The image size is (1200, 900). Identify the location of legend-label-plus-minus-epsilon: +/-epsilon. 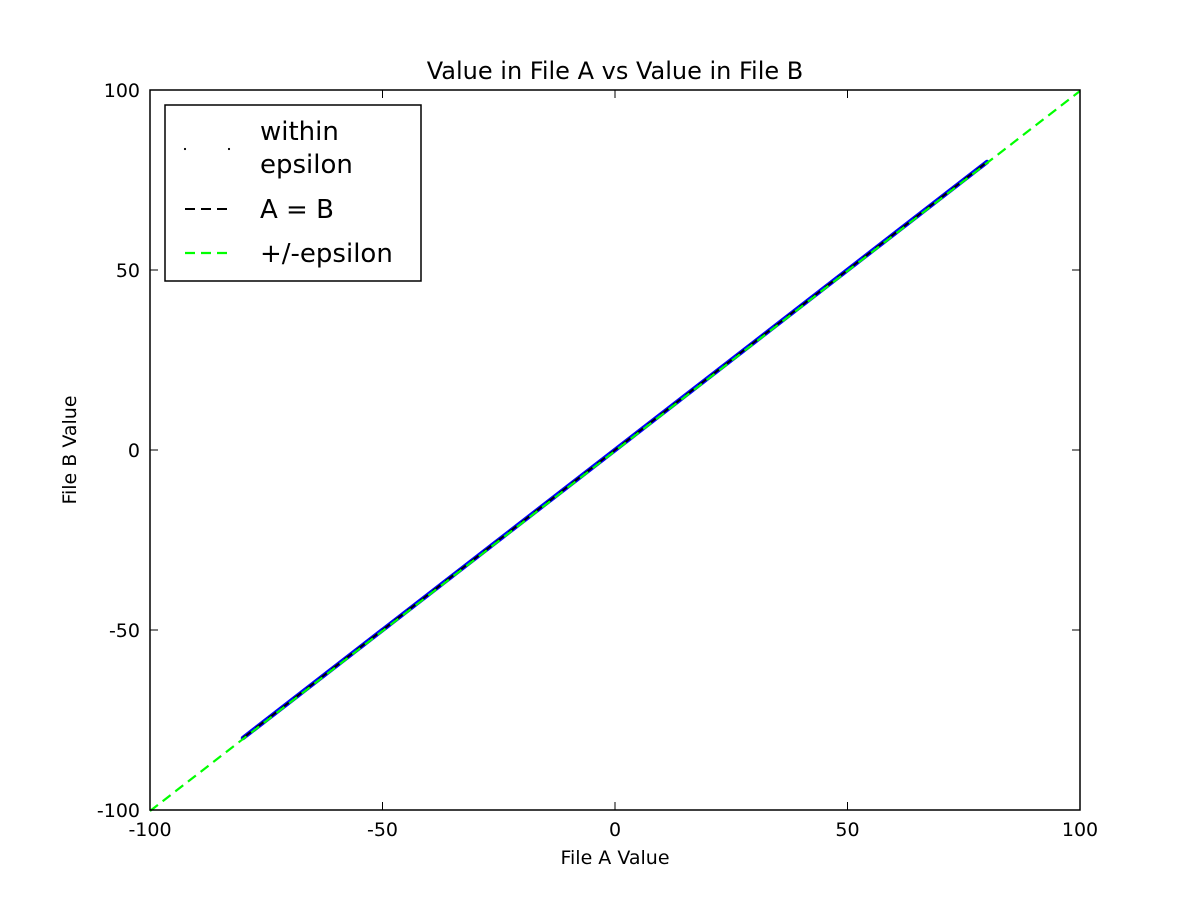
(326, 254).